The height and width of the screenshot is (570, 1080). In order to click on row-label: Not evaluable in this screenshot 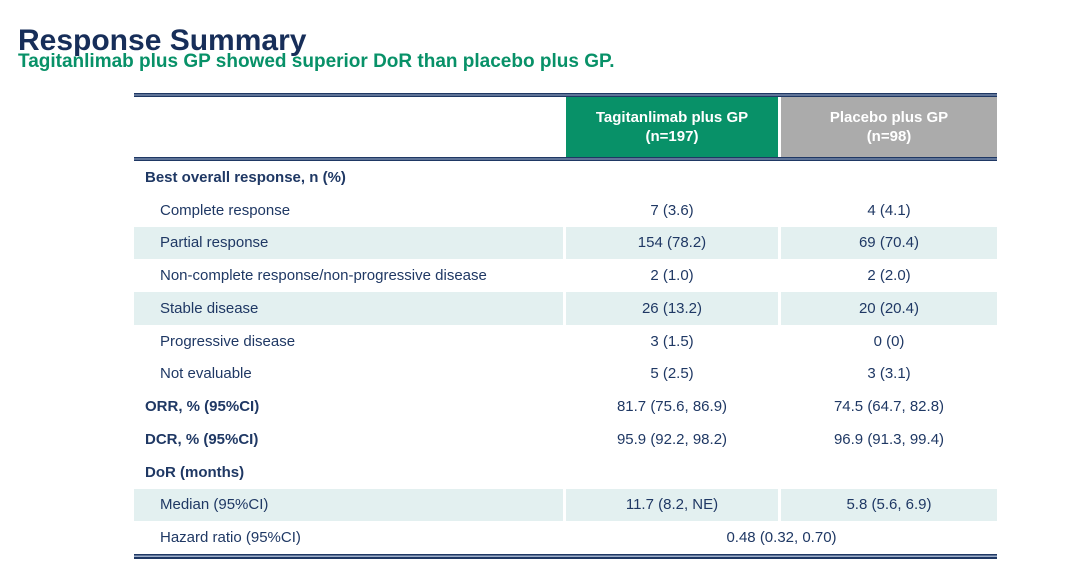, I will do `click(206, 374)`.